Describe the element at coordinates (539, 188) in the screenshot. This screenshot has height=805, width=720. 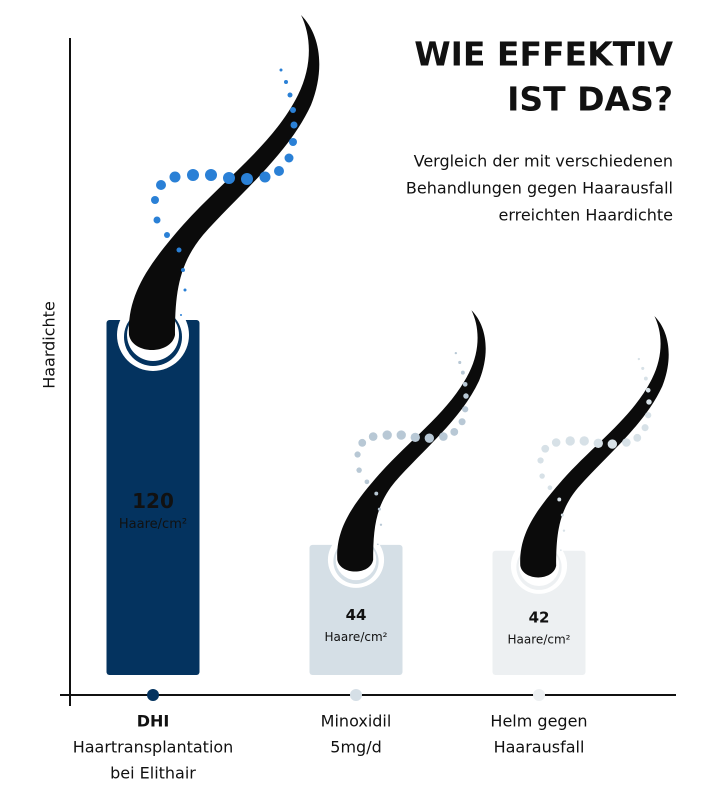
I see `subtitle: Behandlungen gegen Haarausfall` at that location.